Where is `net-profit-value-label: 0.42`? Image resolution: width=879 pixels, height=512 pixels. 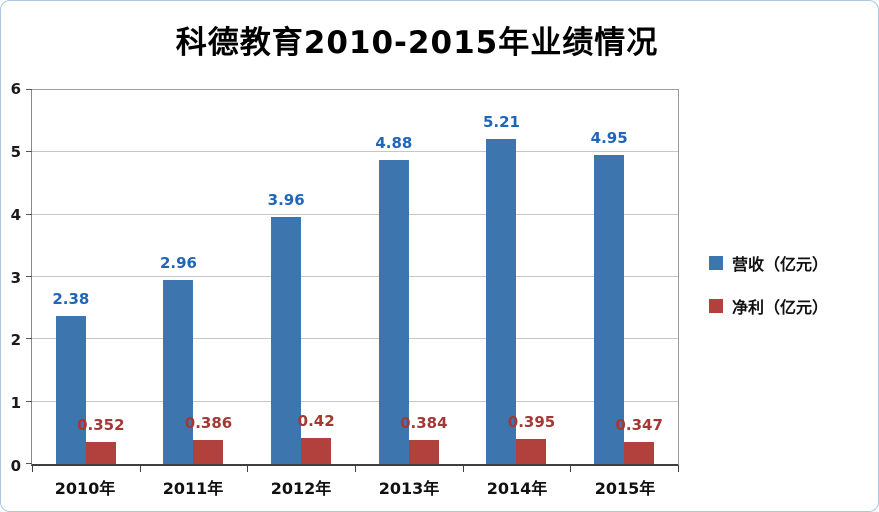 net-profit-value-label: 0.42 is located at coordinates (316, 420).